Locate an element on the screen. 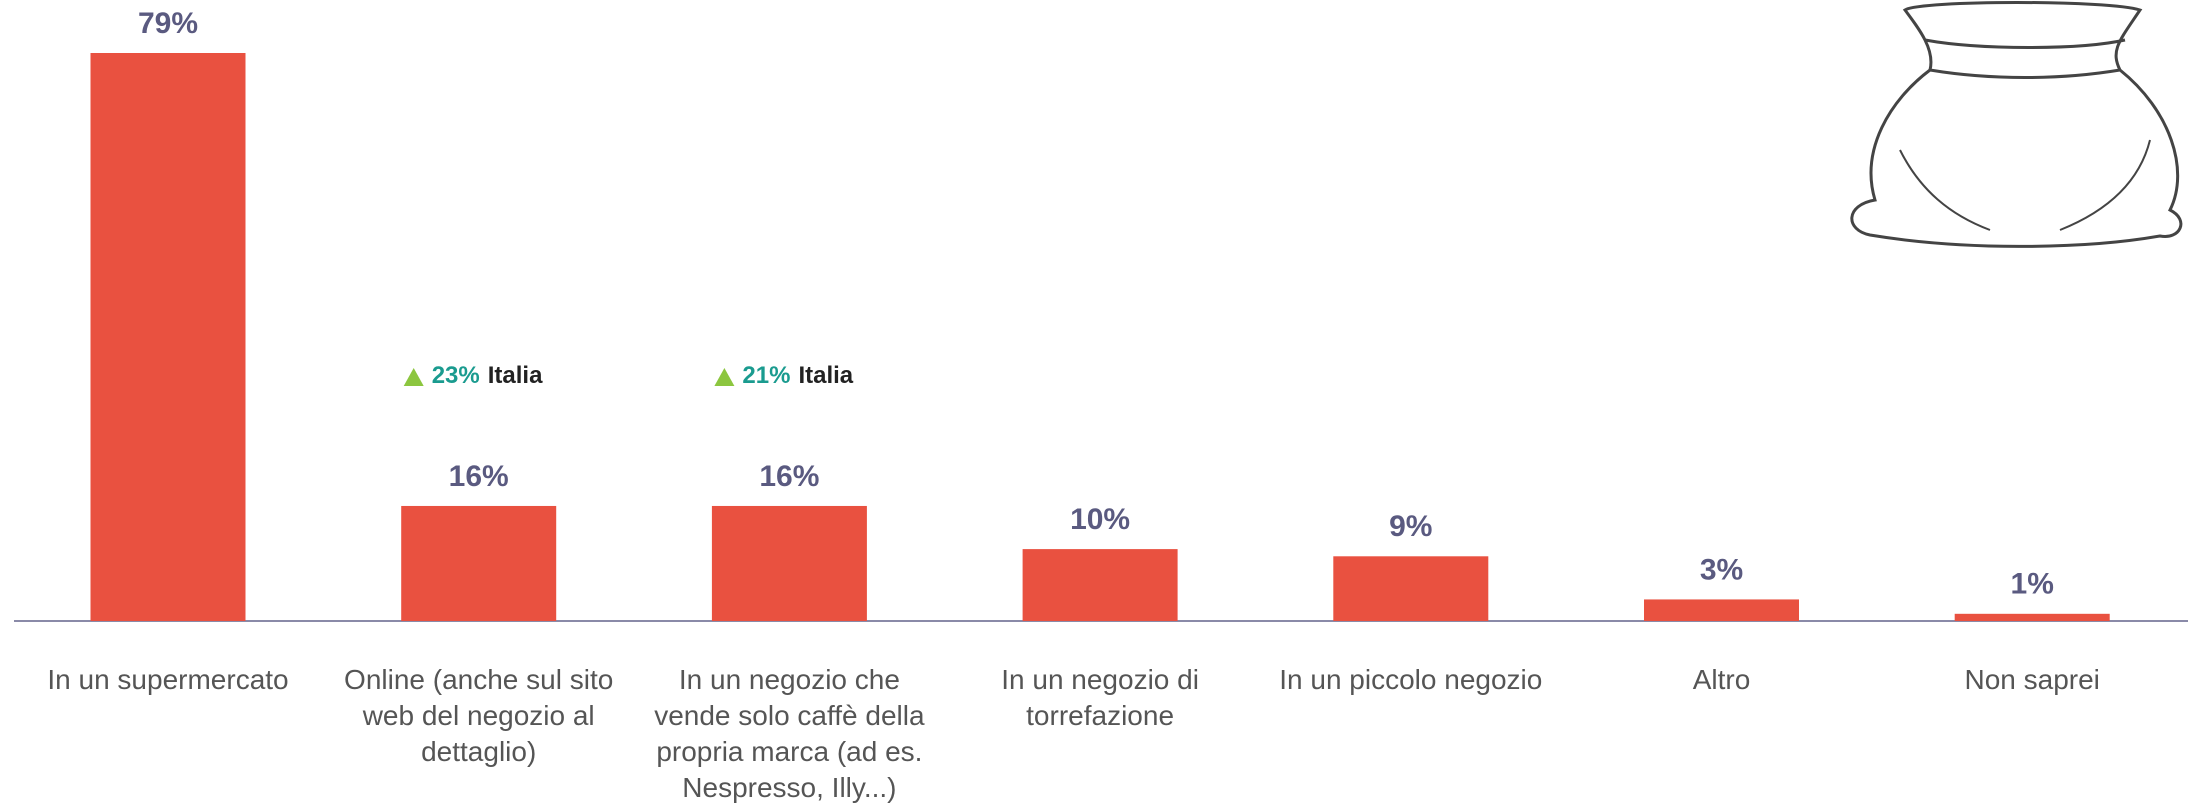  comparison-label: 23% Italia is located at coordinates (487, 375).